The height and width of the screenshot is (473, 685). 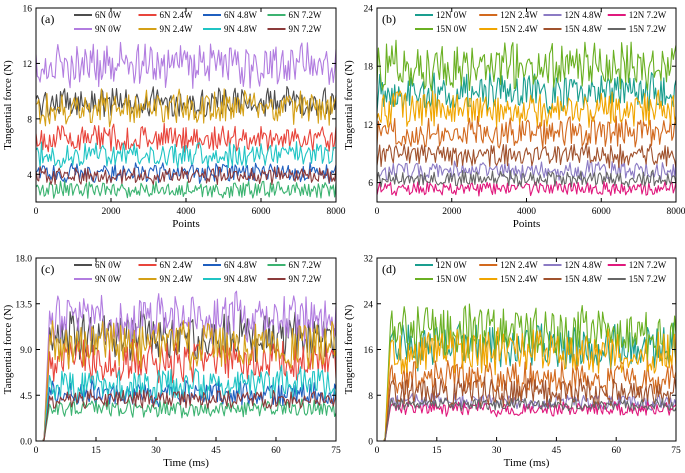 What do you see at coordinates (648, 15) in the screenshot?
I see `legend-label: 12N 7.2W` at bounding box center [648, 15].